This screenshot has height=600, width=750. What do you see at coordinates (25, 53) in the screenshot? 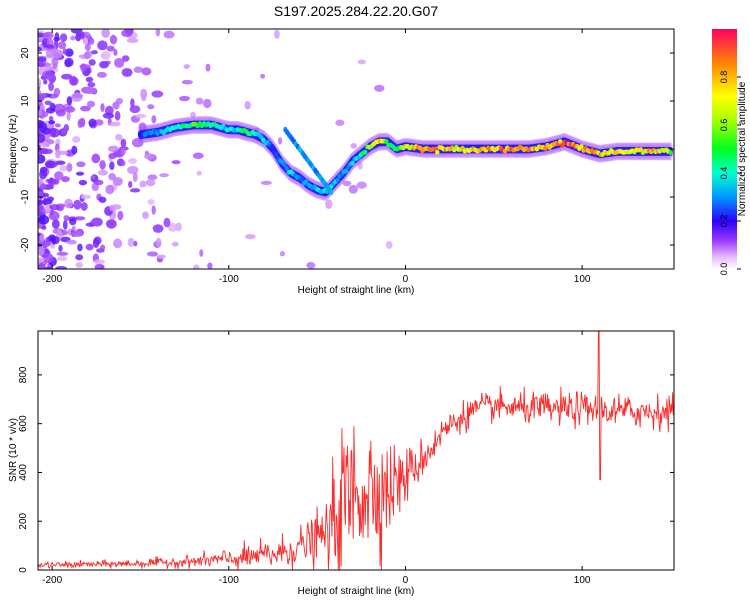
I see `y-tick-label: 20` at bounding box center [25, 53].